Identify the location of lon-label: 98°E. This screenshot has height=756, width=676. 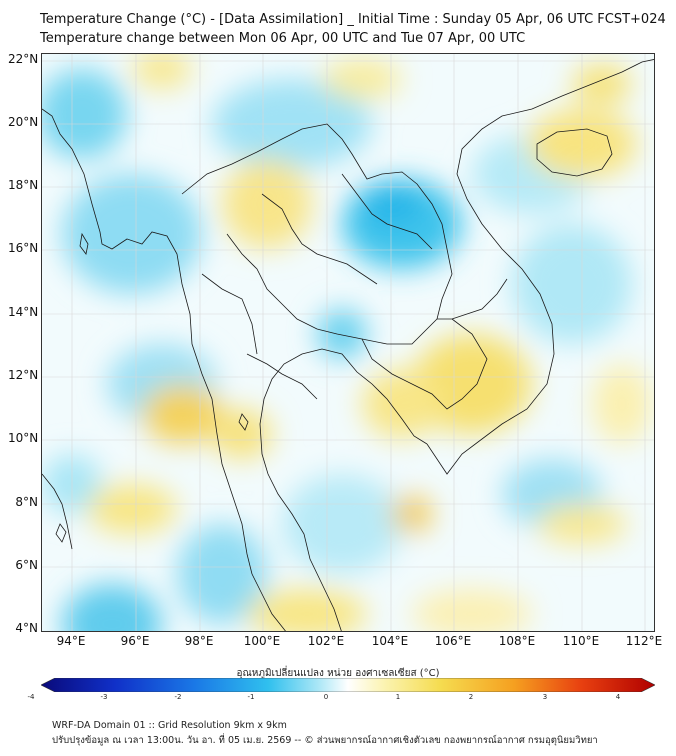
(199, 641).